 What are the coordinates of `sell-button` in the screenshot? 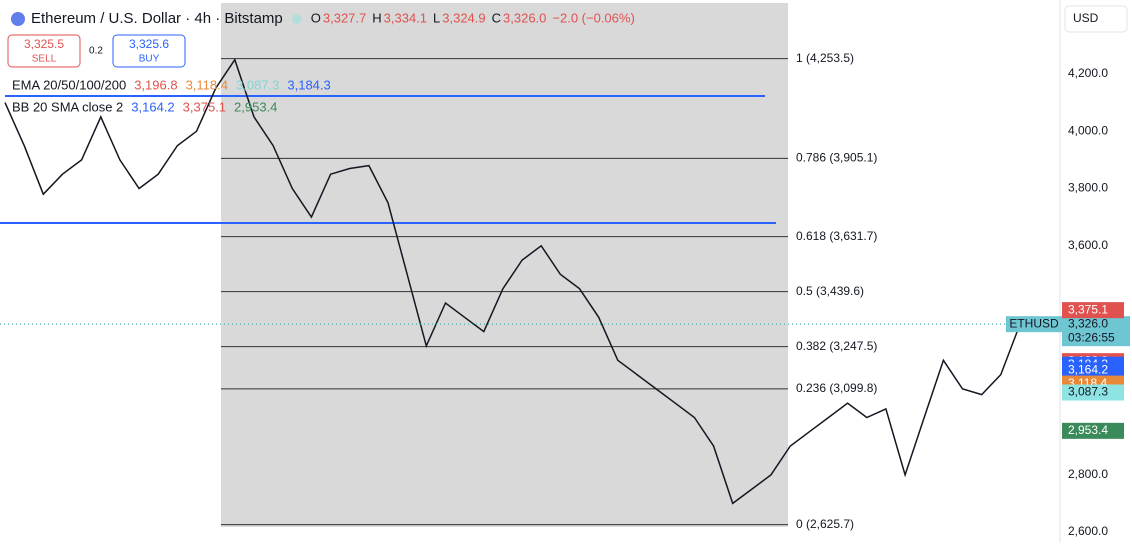 It's located at (44, 51).